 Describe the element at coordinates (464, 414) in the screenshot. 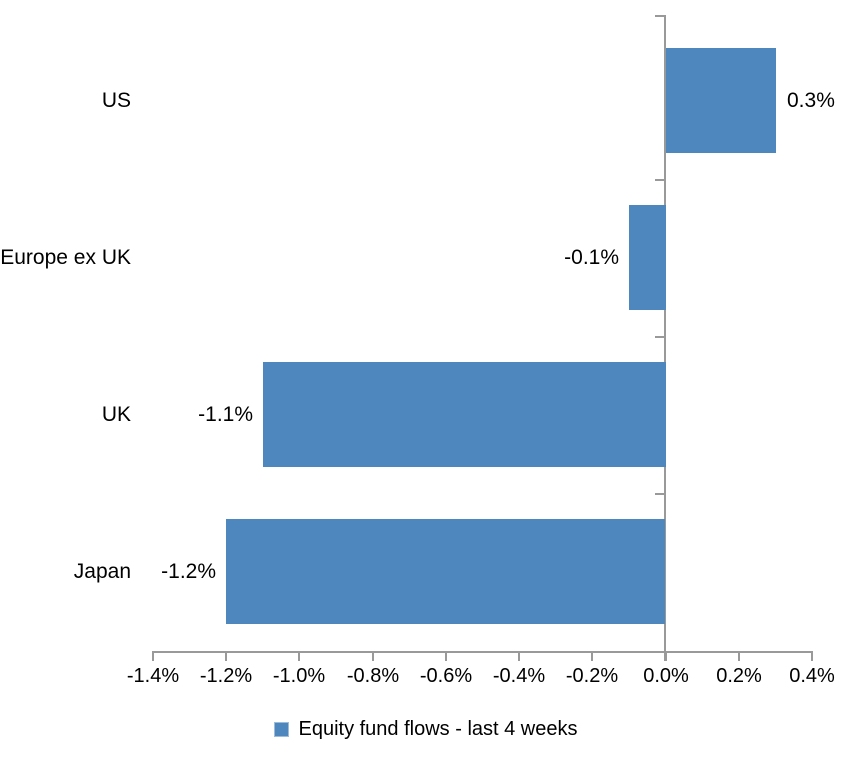

I see `bar-uk` at that location.